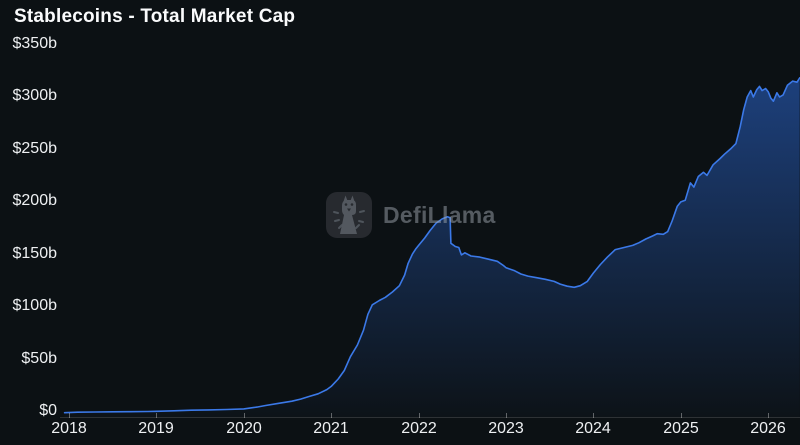  What do you see at coordinates (244, 428) in the screenshot?
I see `x-axis-label: 2020` at bounding box center [244, 428].